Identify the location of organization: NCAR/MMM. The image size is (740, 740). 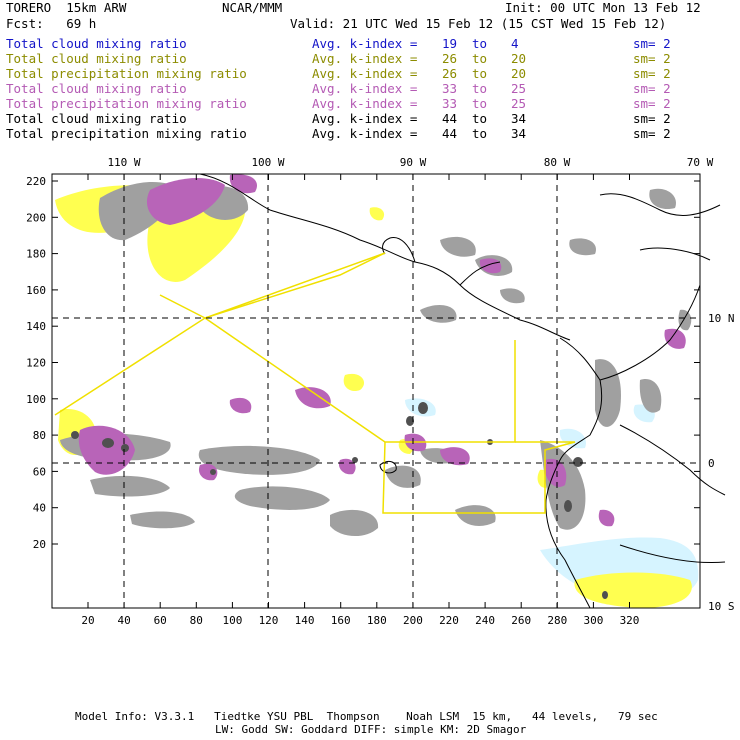
(252, 7).